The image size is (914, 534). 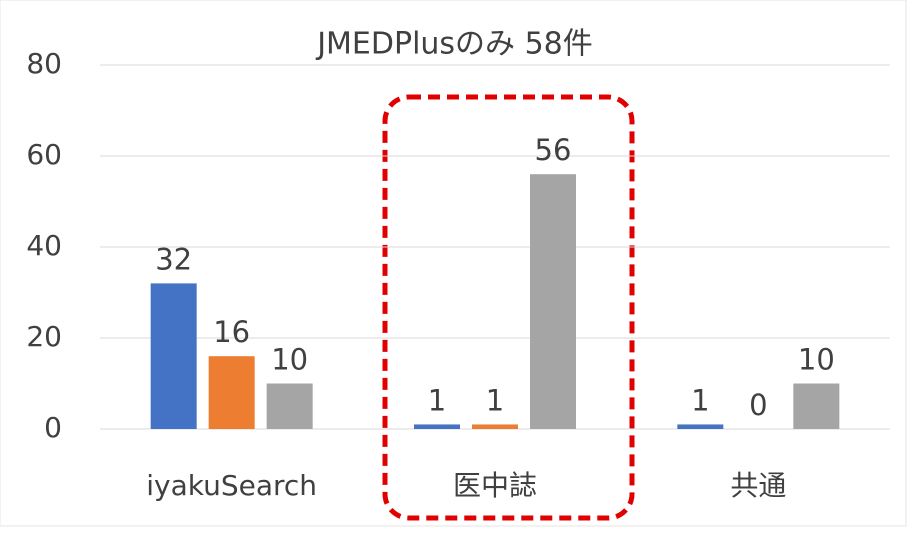 I want to click on x-tick-label: iyakuSearch, so click(x=231, y=485).